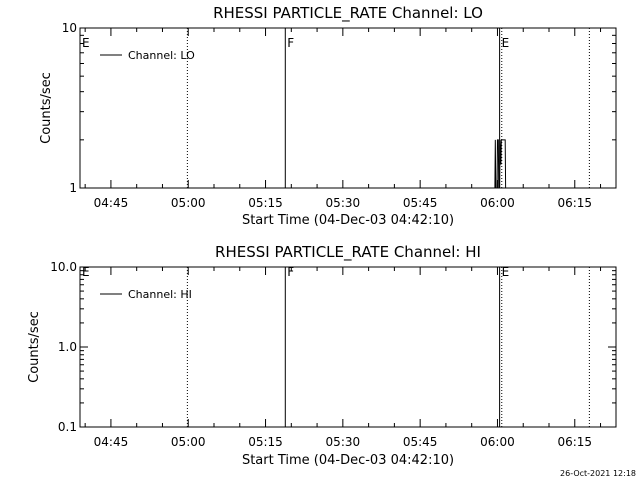 Image resolution: width=640 pixels, height=480 pixels. What do you see at coordinates (500, 164) in the screenshot?
I see `series-line` at bounding box center [500, 164].